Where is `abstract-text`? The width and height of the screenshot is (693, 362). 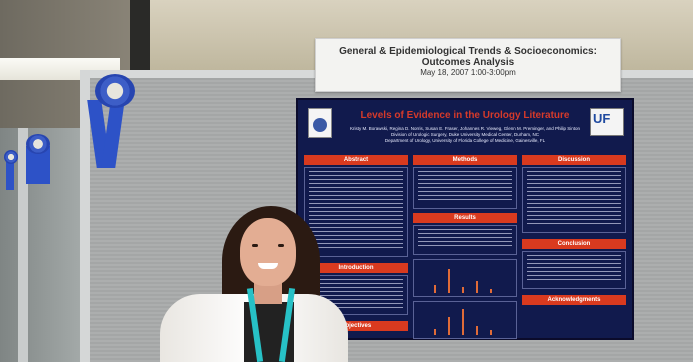 abstract-text is located at coordinates (356, 212).